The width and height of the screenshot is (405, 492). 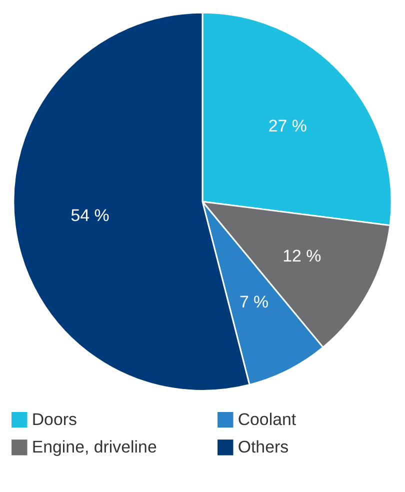 I want to click on legend-label: Coolant, so click(x=267, y=419).